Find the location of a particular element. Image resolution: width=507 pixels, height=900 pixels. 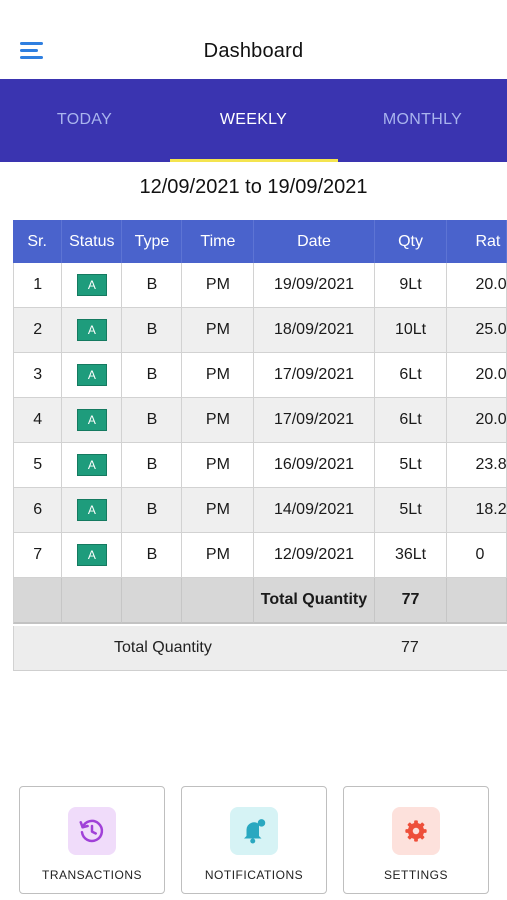

tab-today-label: TODAY is located at coordinates (84, 119).